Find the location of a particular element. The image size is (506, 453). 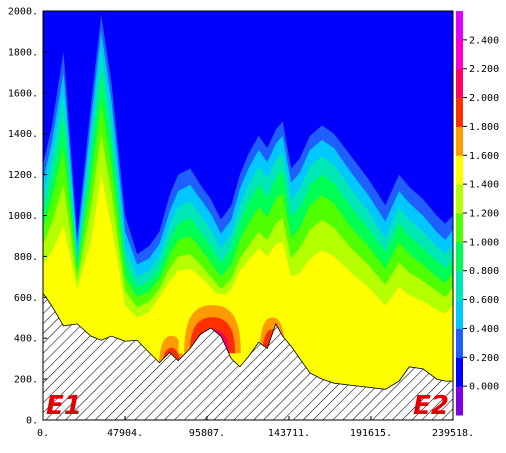

y-tick-label: 1200. is located at coordinates (23, 175).